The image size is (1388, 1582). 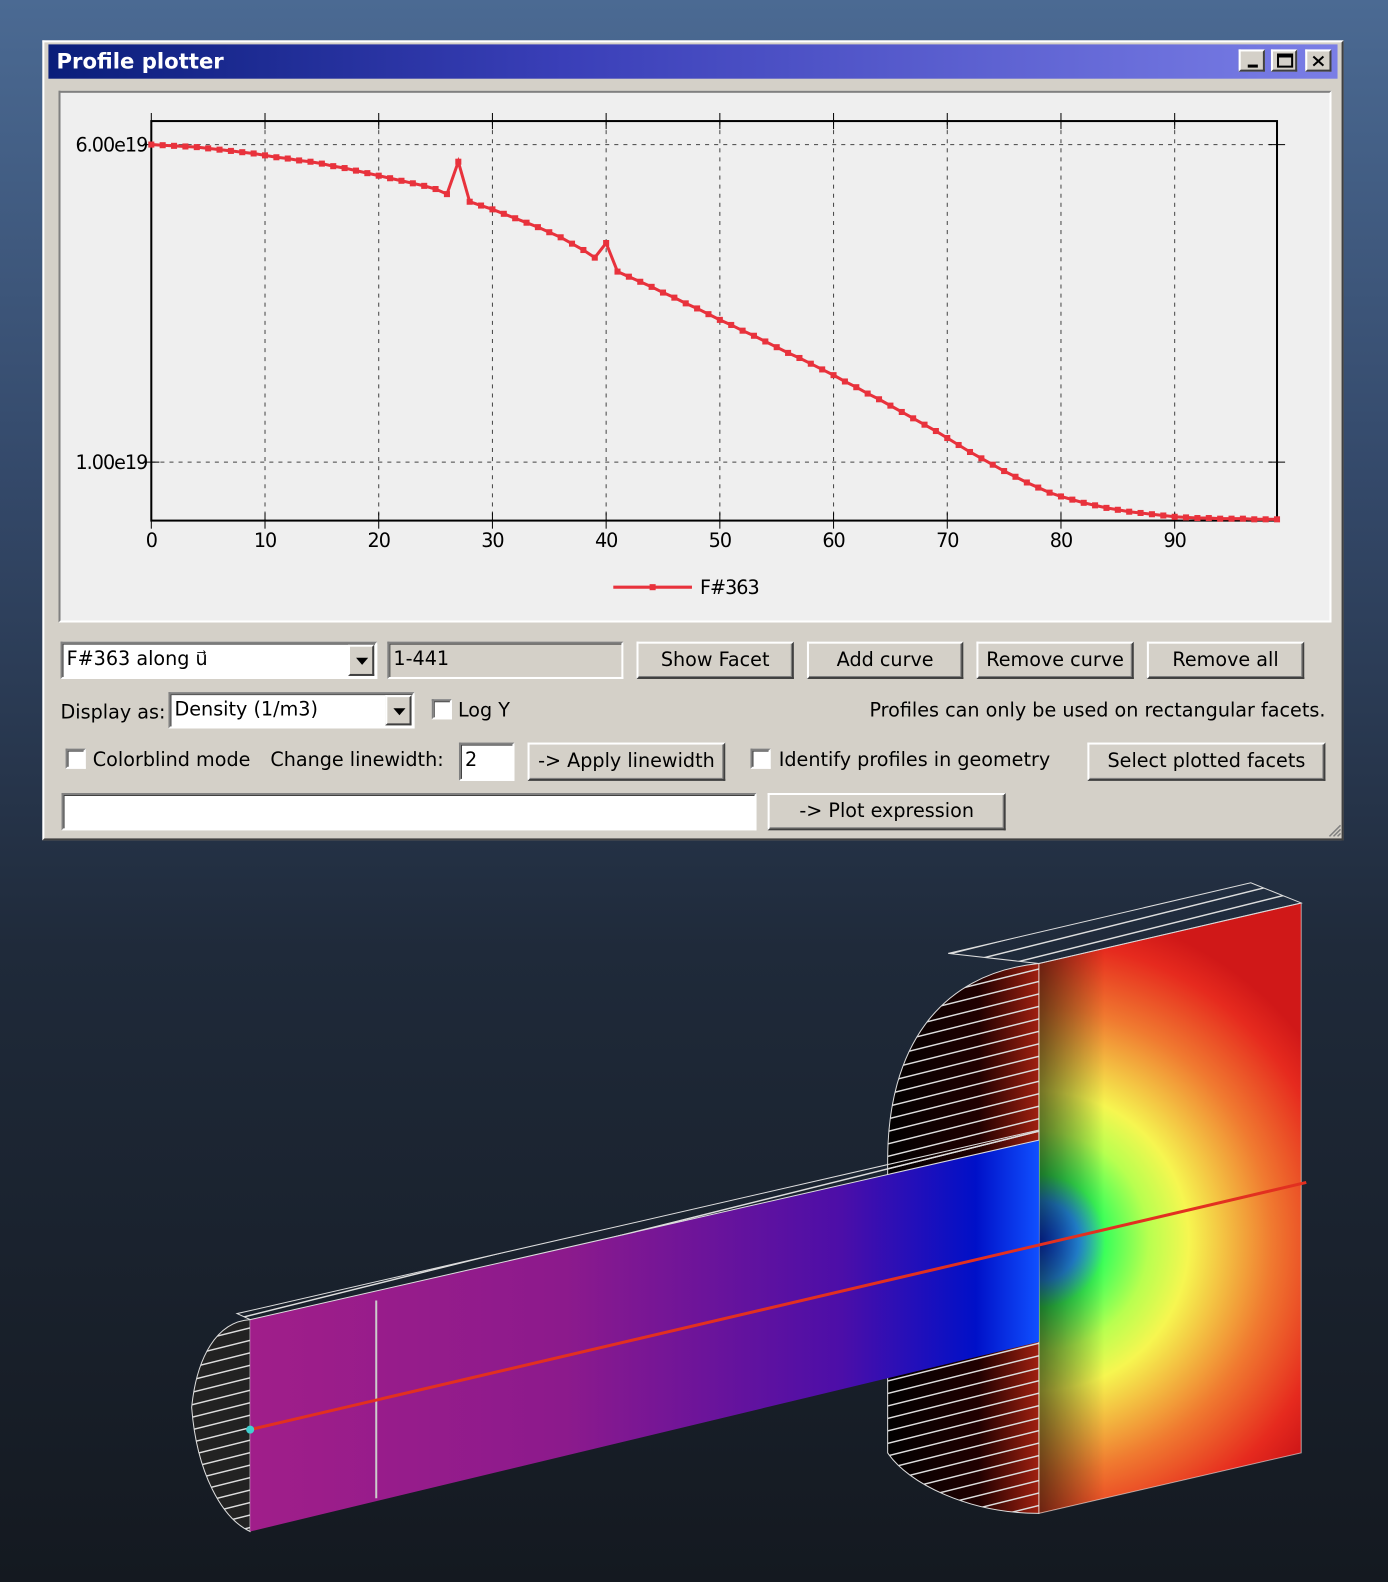 What do you see at coordinates (637, 1225) in the screenshot?
I see `tube-top` at bounding box center [637, 1225].